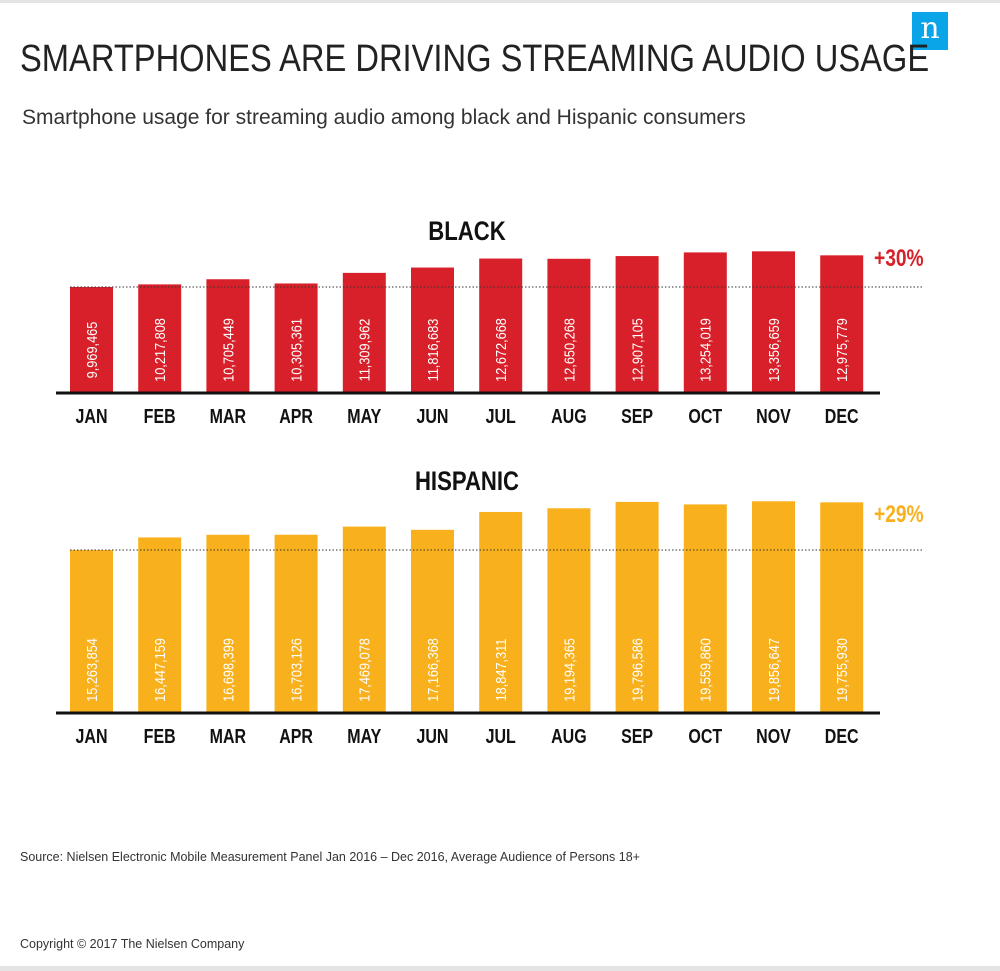 The image size is (1000, 971). Describe the element at coordinates (773, 606) in the screenshot. I see `hispanic-bar-nov` at that location.